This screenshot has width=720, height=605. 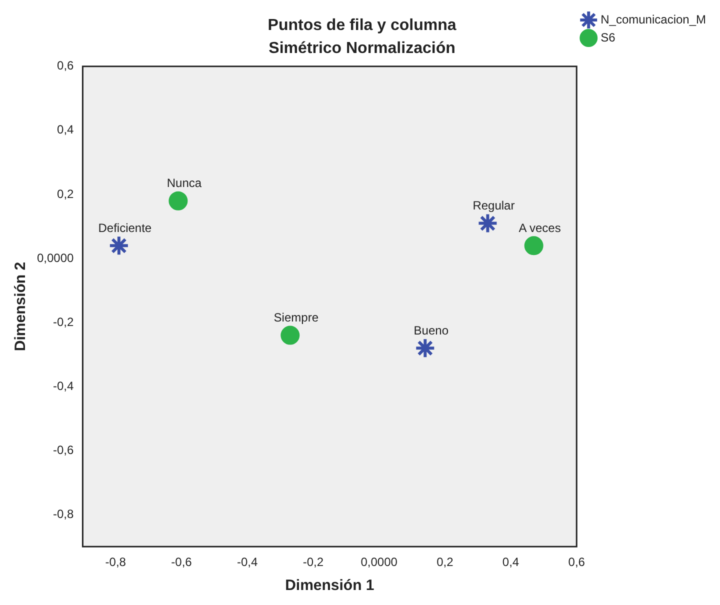 What do you see at coordinates (125, 227) in the screenshot?
I see `annotation: Deficiente` at bounding box center [125, 227].